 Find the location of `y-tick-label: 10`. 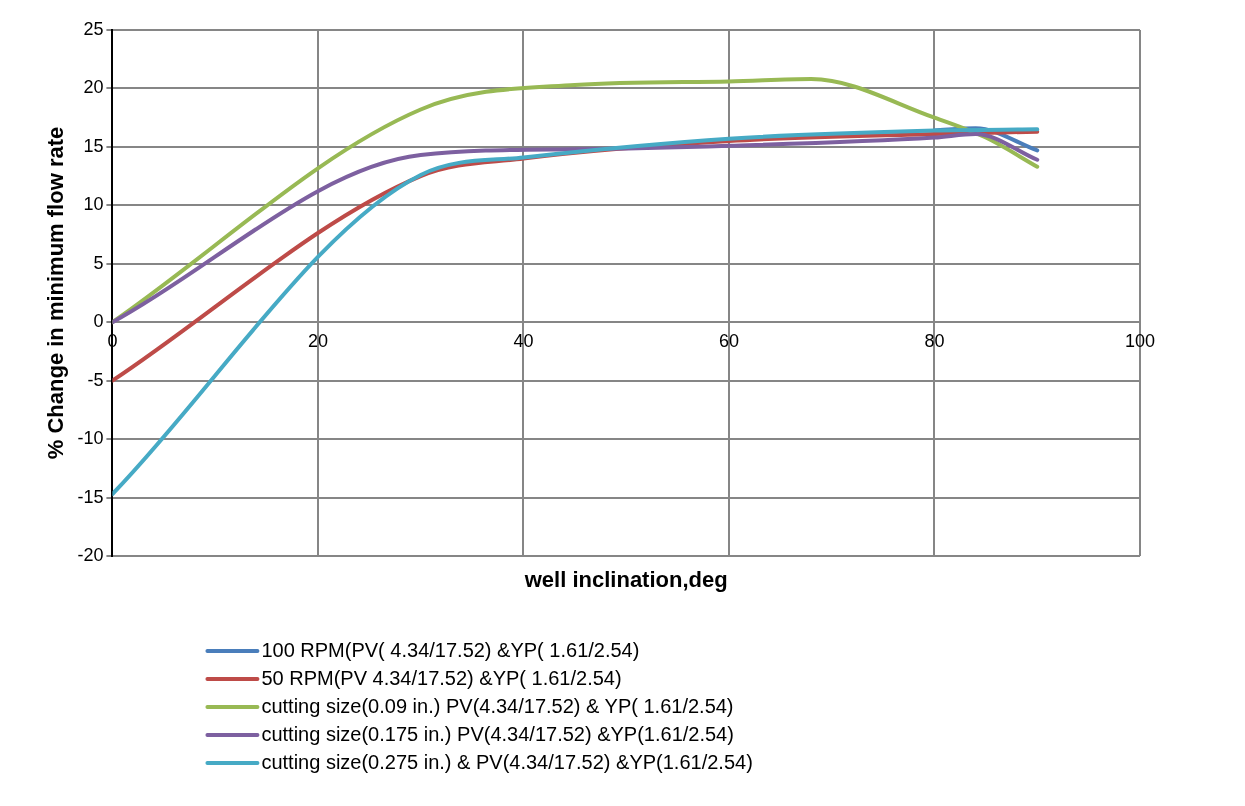

y-tick-label: 10 is located at coordinates (93, 204).